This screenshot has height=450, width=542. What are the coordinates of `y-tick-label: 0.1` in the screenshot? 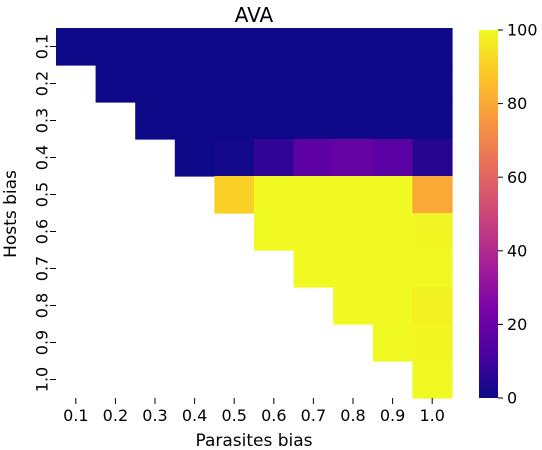 It's located at (42, 46).